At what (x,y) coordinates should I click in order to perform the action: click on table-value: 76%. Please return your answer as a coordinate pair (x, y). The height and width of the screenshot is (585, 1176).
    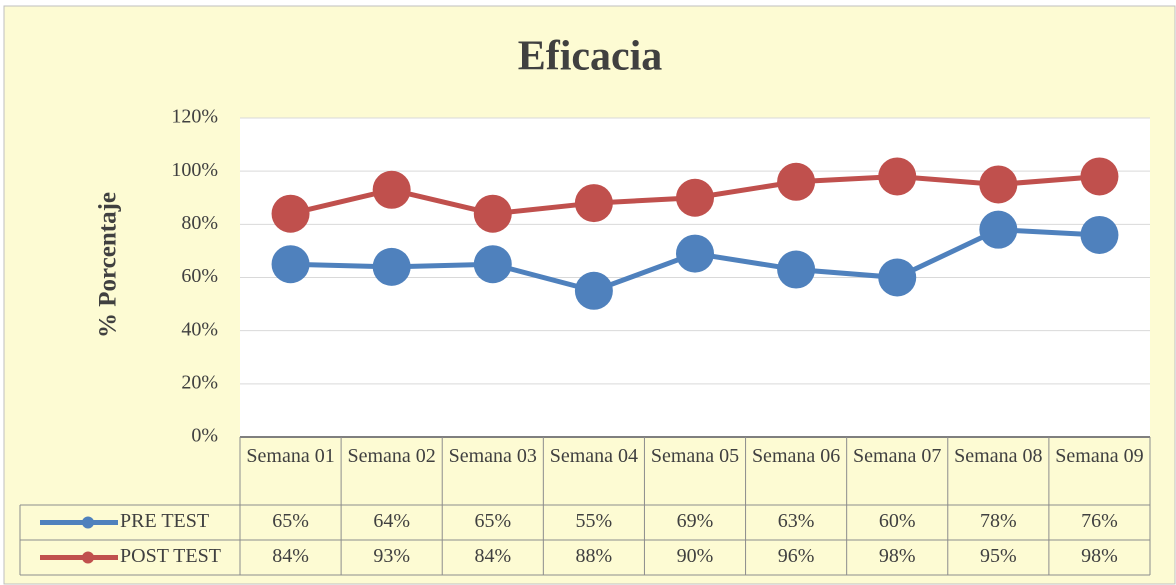
    Looking at the image, I should click on (1099, 521).